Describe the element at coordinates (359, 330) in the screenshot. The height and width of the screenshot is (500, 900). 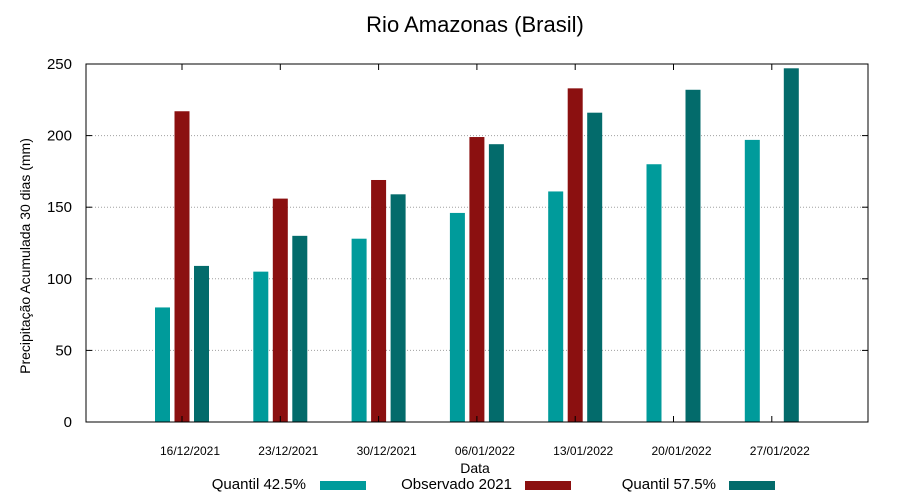
I see `bar-quantil-42-5--2` at that location.